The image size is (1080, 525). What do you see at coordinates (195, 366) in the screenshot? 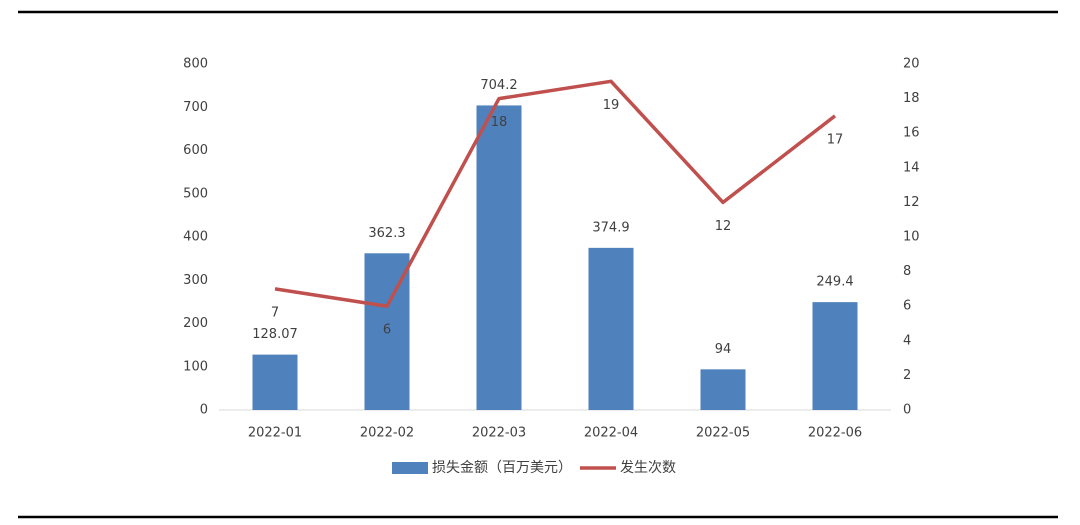
I see `y-tick-label: 100` at bounding box center [195, 366].